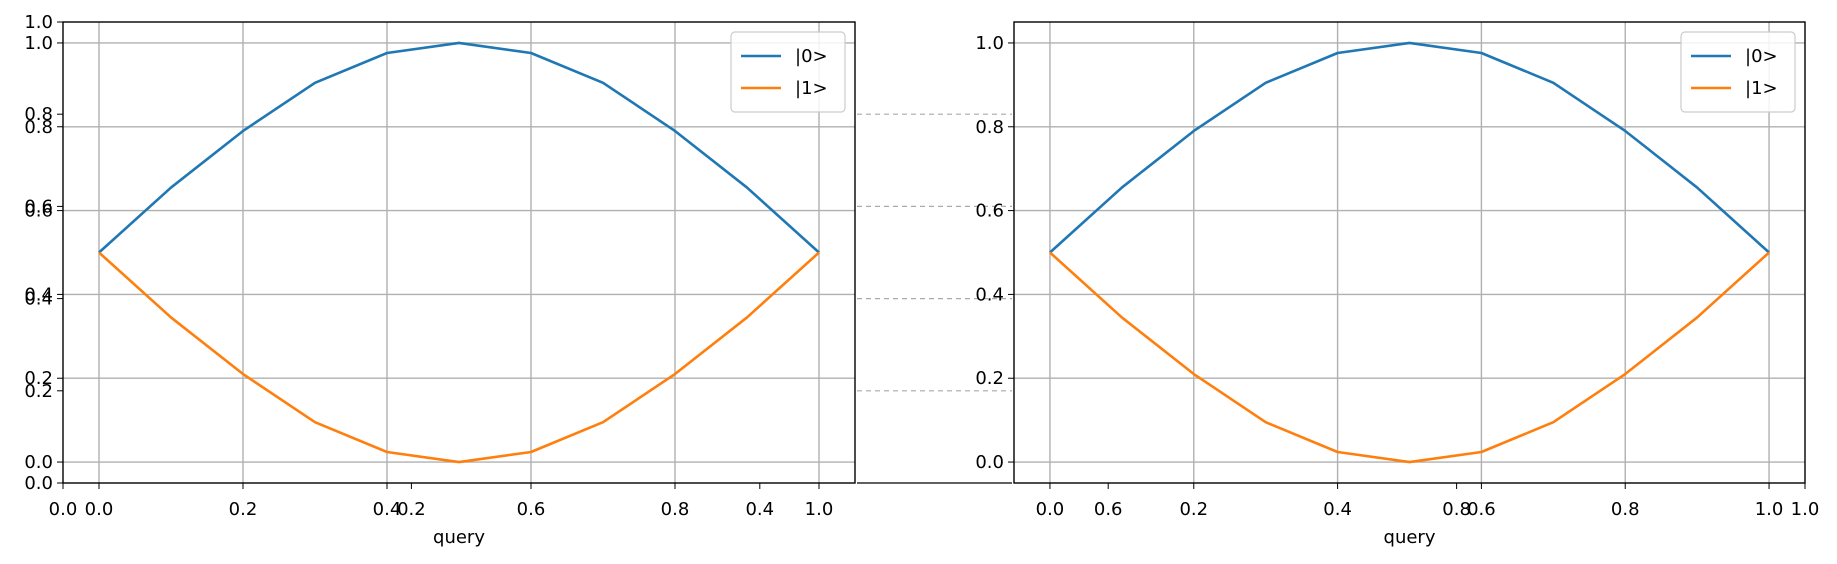 The width and height of the screenshot is (1837, 564). What do you see at coordinates (38, 206) in the screenshot?
I see `bg-ytick-label: 0.6` at bounding box center [38, 206].